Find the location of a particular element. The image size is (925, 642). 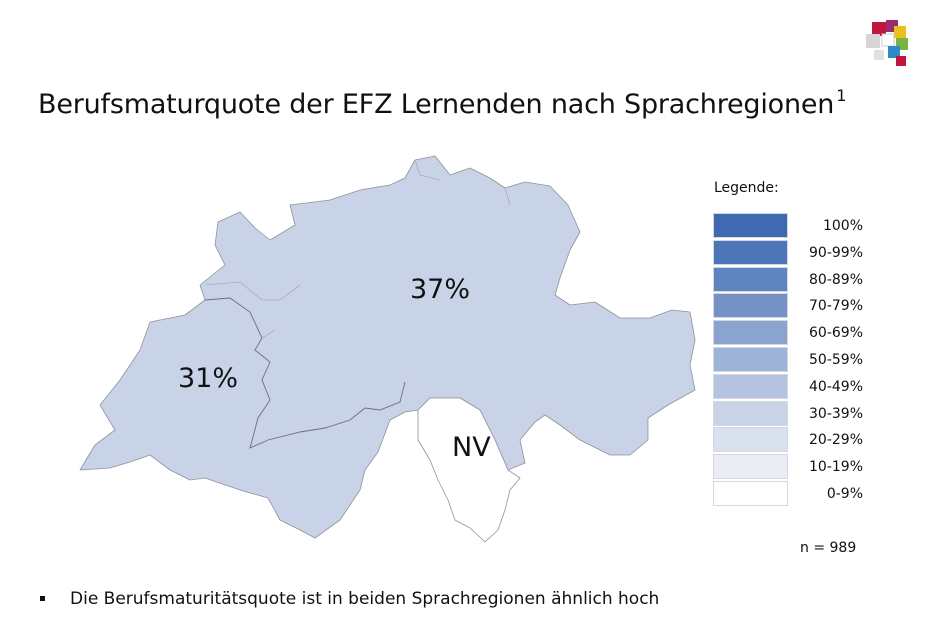

legend-label: 10-19% is located at coordinates (836, 467).